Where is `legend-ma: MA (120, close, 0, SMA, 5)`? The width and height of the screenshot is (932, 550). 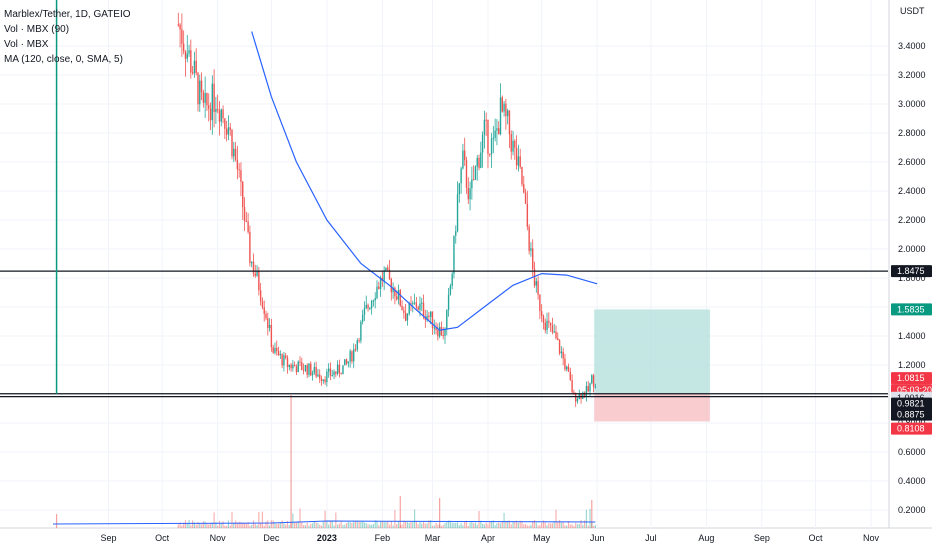
legend-ma: MA (120, close, 0, SMA, 5) is located at coordinates (63, 59).